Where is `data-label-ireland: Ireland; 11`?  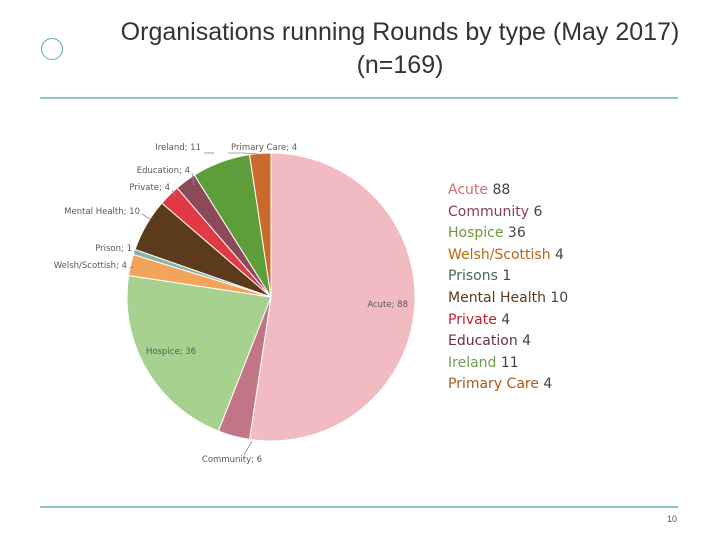 data-label-ireland: Ireland; 11 is located at coordinates (178, 148).